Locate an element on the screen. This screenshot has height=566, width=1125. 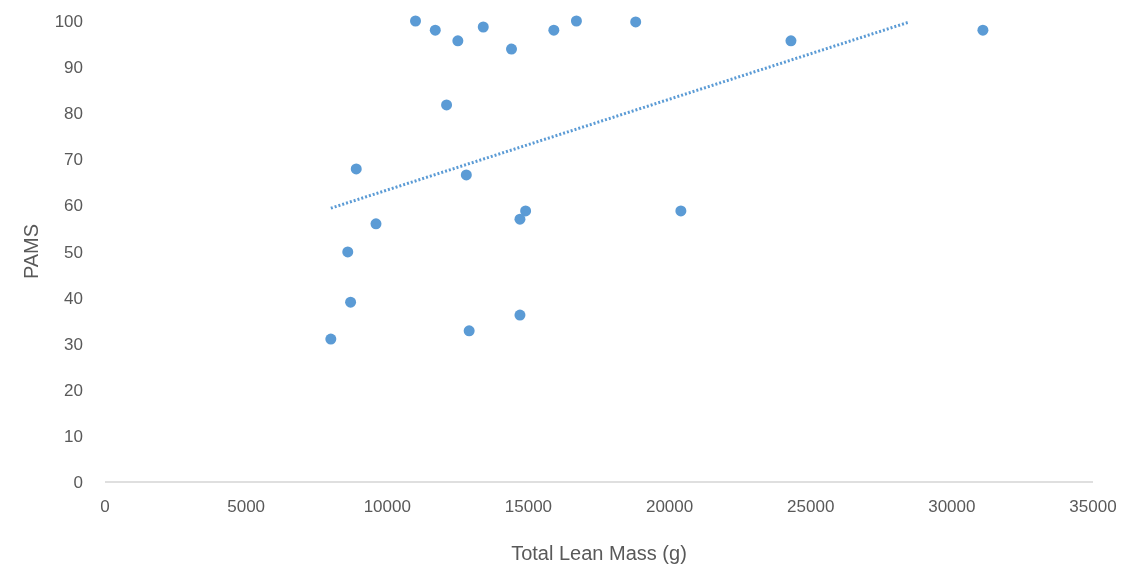
y-tick-label: 40 is located at coordinates (73, 298).